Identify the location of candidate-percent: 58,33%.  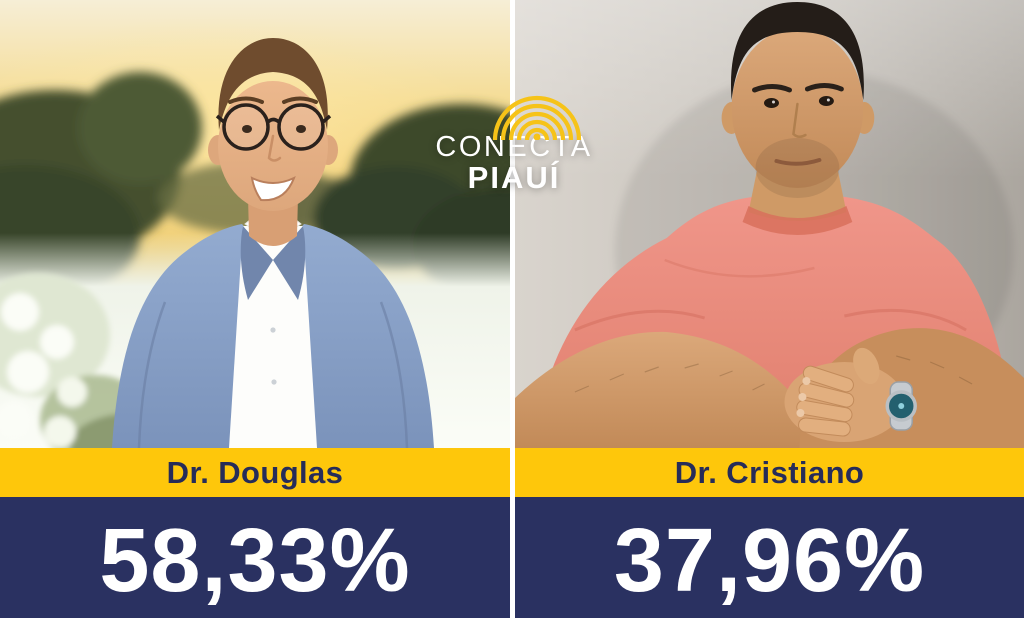
(255, 560).